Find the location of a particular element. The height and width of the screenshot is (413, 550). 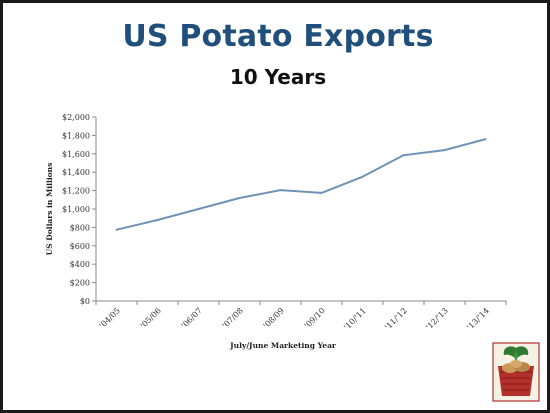

x-tick-label: '12/'13 is located at coordinates (437, 319).